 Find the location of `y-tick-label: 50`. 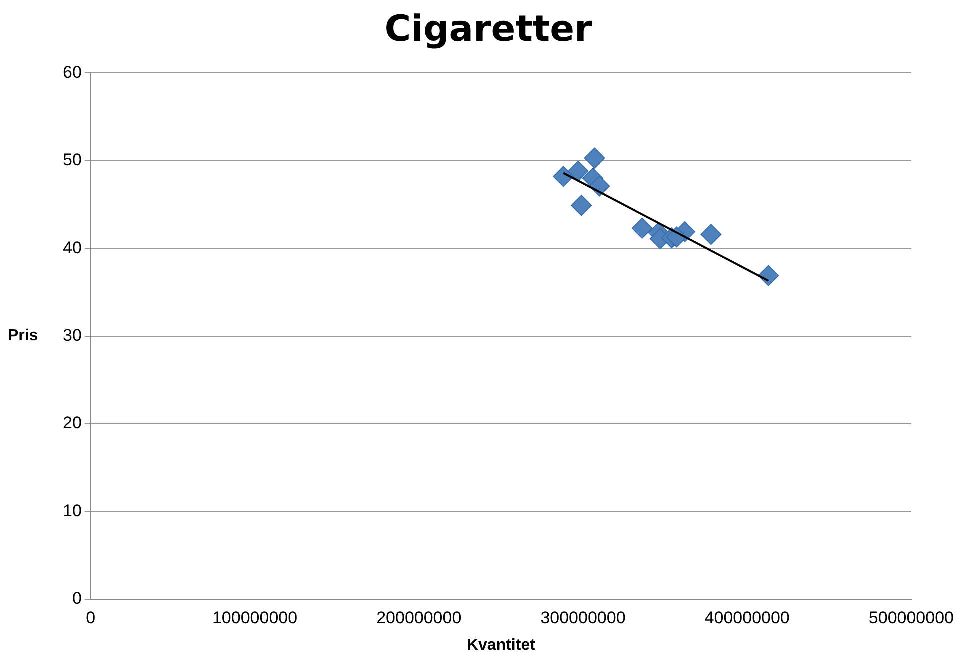

y-tick-label: 50 is located at coordinates (72, 160).